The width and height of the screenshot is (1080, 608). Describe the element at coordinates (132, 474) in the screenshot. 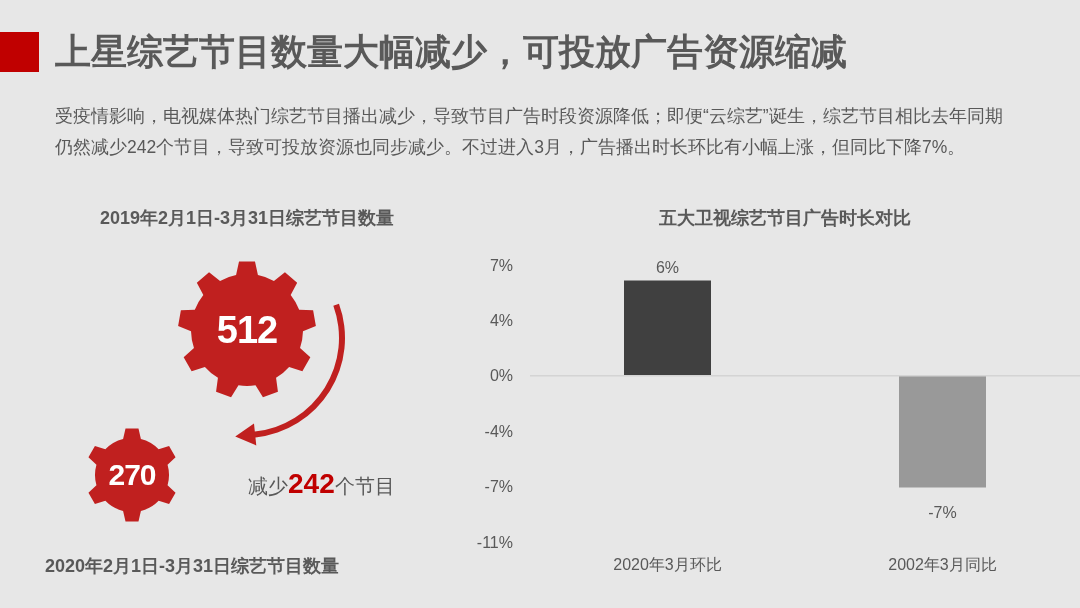

I see `data-label: 270` at that location.